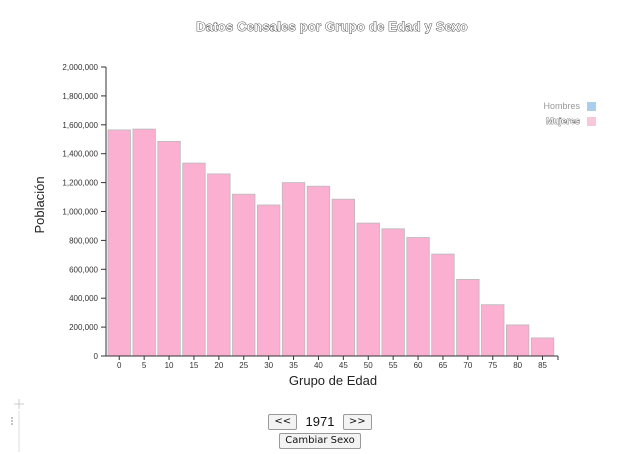 The height and width of the screenshot is (454, 640). I want to click on x-tick-label: 60, so click(418, 365).